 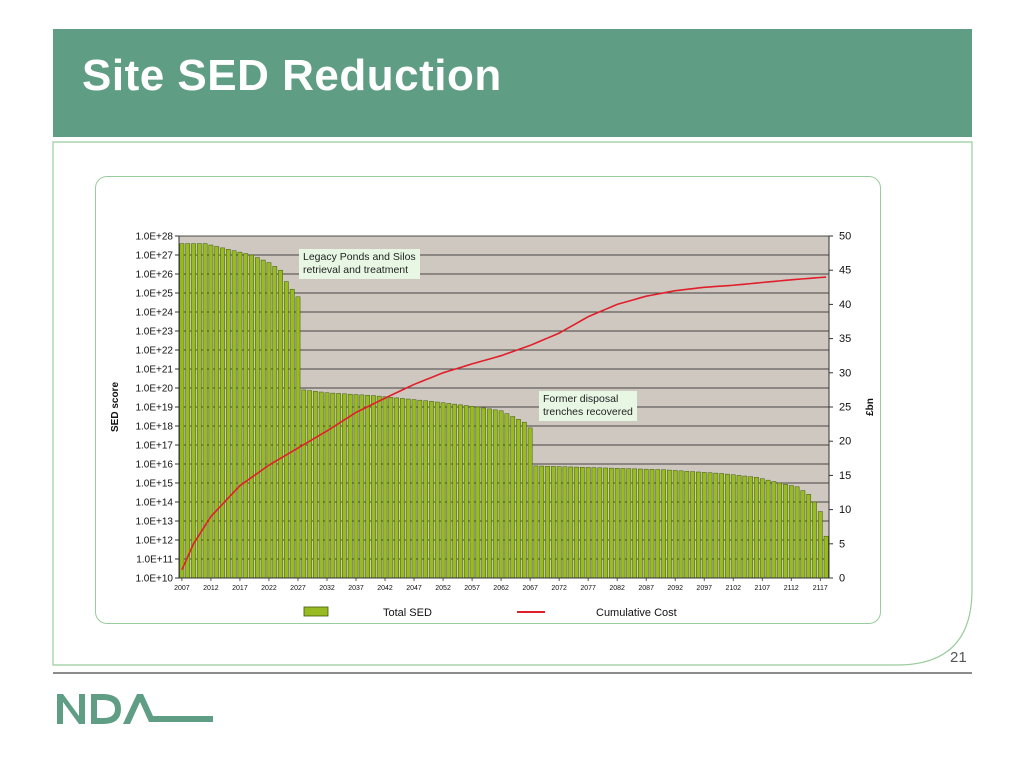 I want to click on x-tick-label: 2097, so click(x=704, y=588).